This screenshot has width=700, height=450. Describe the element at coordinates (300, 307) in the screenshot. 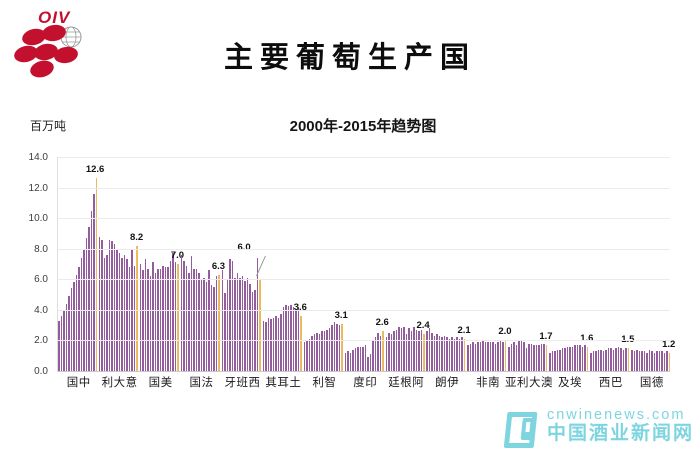

I see `value-label: 3.6` at that location.